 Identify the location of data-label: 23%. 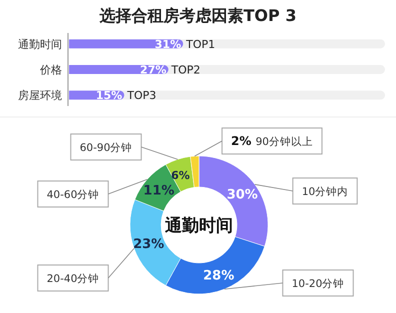
(148, 244).